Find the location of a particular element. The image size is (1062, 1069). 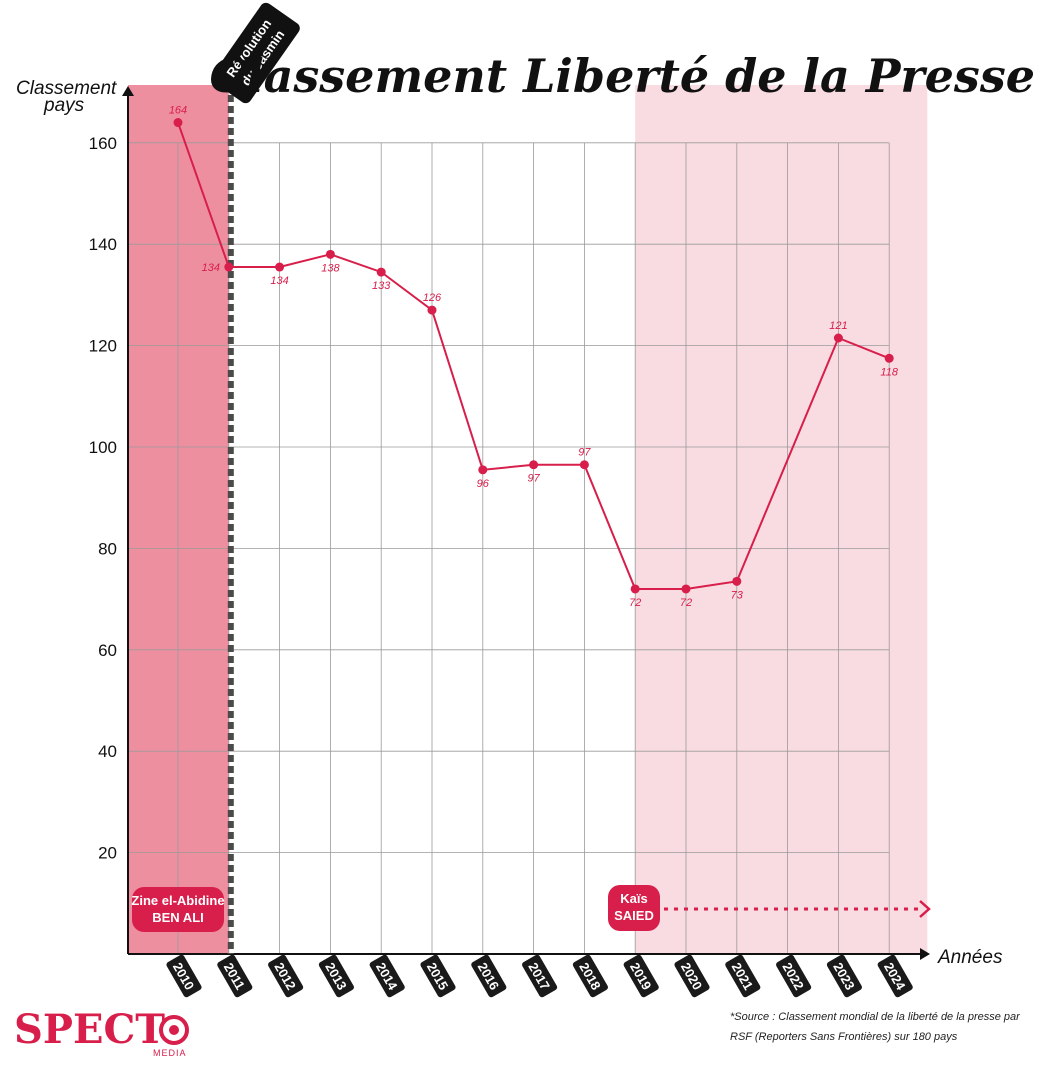

x-tick-2021: 2021 is located at coordinates (743, 976).